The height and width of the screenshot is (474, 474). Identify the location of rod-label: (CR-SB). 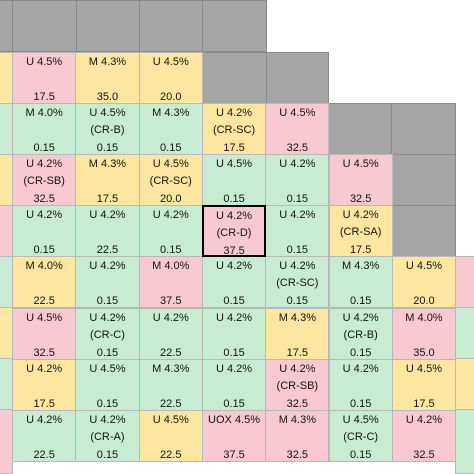
(297, 385).